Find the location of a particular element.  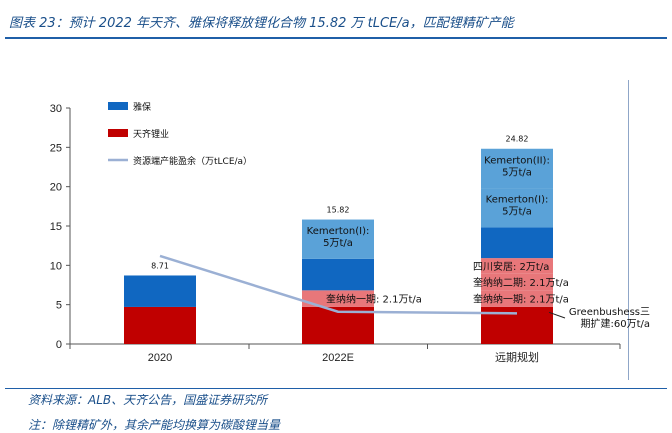

frame-line is located at coordinates (628, 230).